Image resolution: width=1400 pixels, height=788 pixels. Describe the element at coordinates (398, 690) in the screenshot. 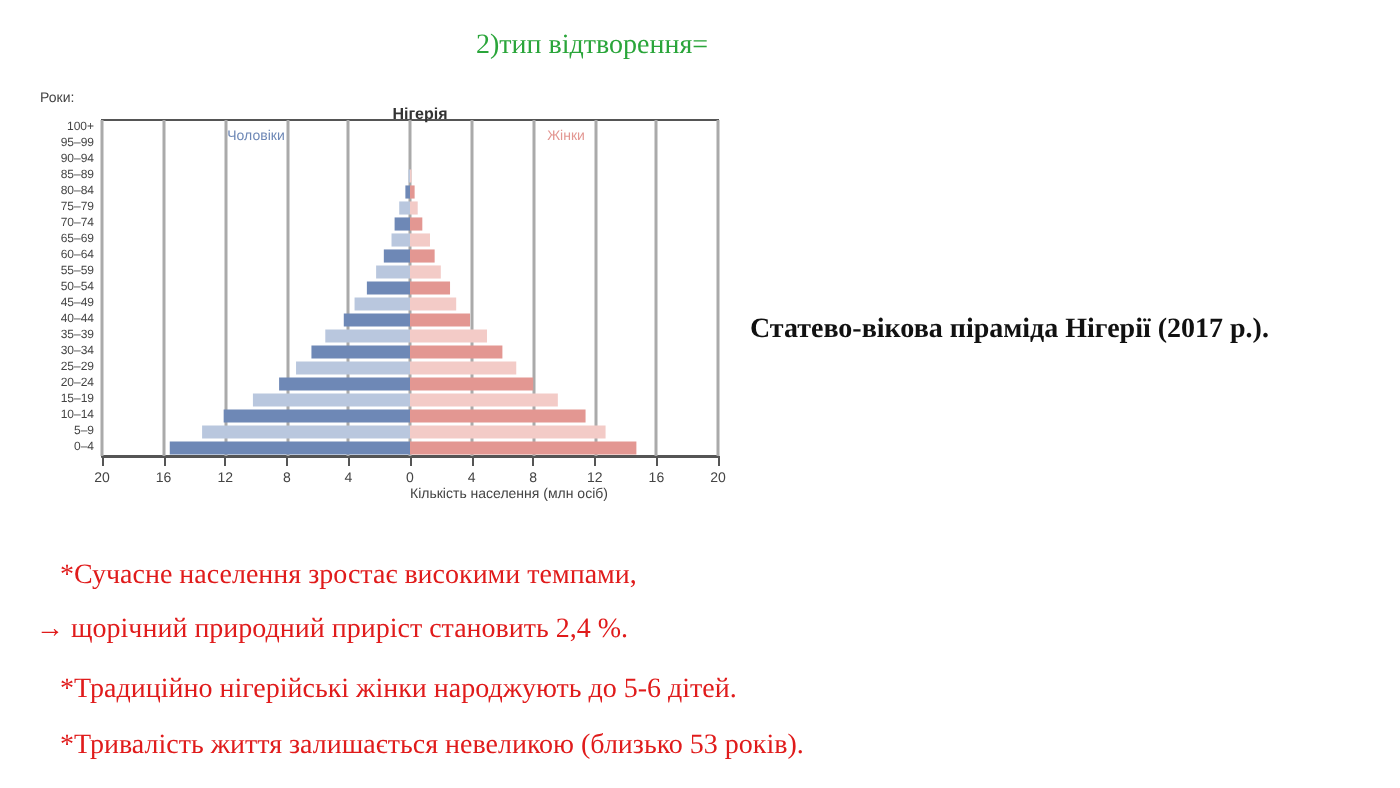

I see `text: *Традиційно нігерійські жінки народжують до 5-6 дітей.` at that location.